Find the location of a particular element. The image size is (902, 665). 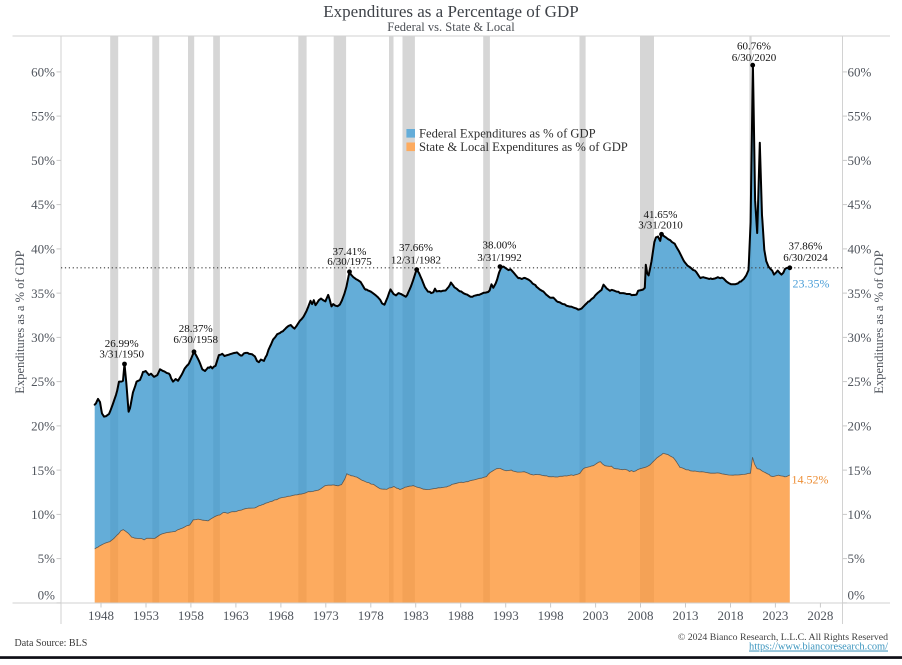

svg-text: 1968 is located at coordinates (281, 615).